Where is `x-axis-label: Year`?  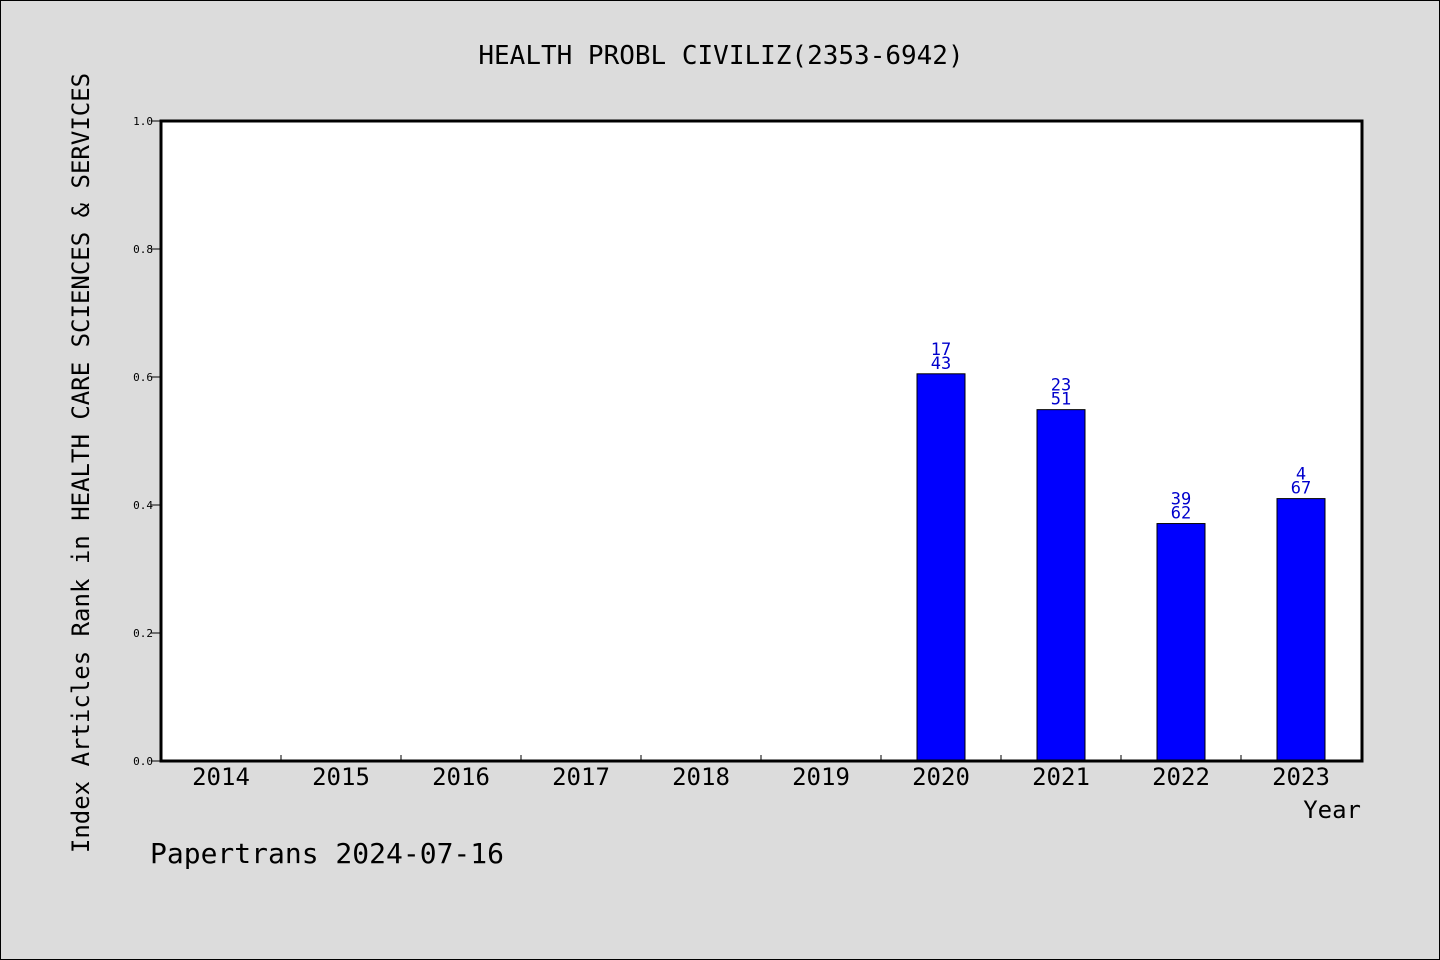 x-axis-label: Year is located at coordinates (1332, 810).